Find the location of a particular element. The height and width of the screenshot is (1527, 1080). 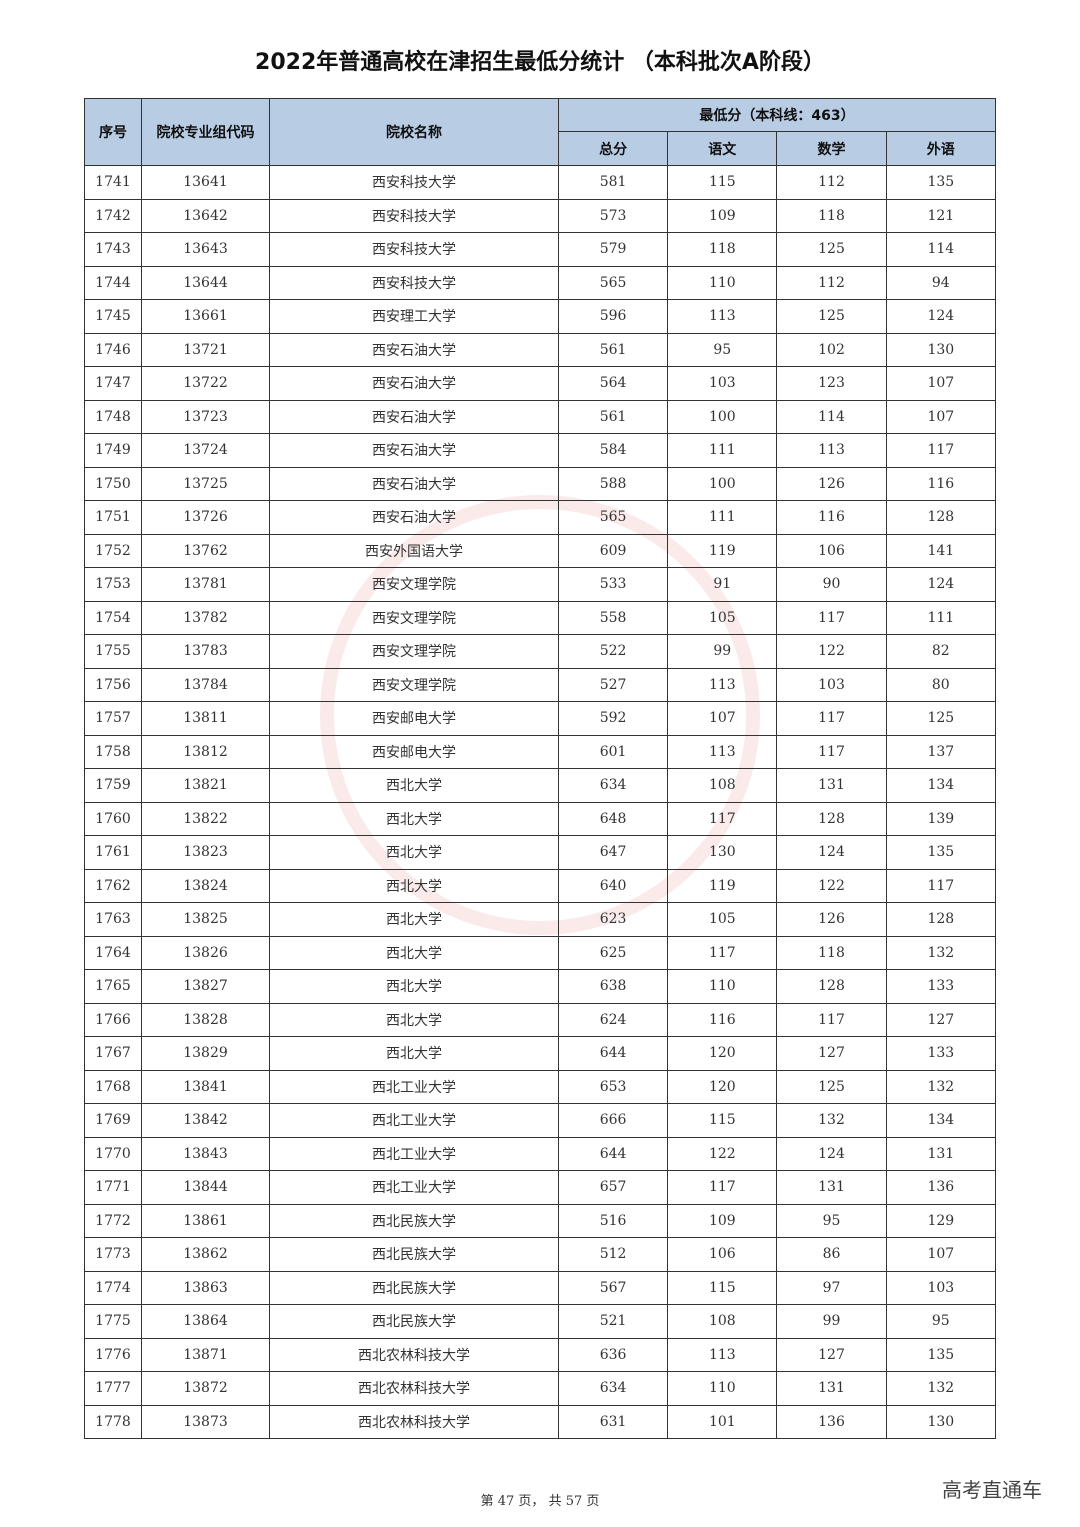

cell-name: 西安科技大学 is located at coordinates (414, 182).